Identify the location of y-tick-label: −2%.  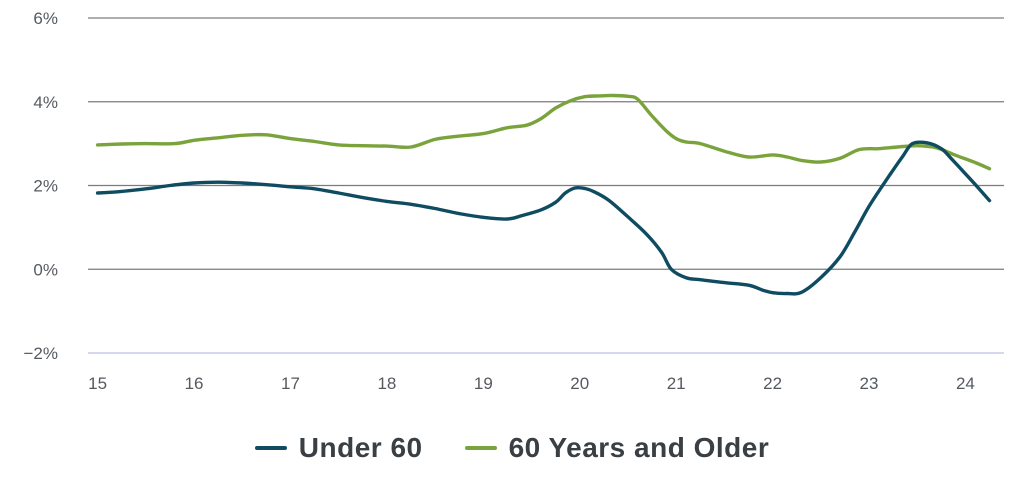
(41, 353).